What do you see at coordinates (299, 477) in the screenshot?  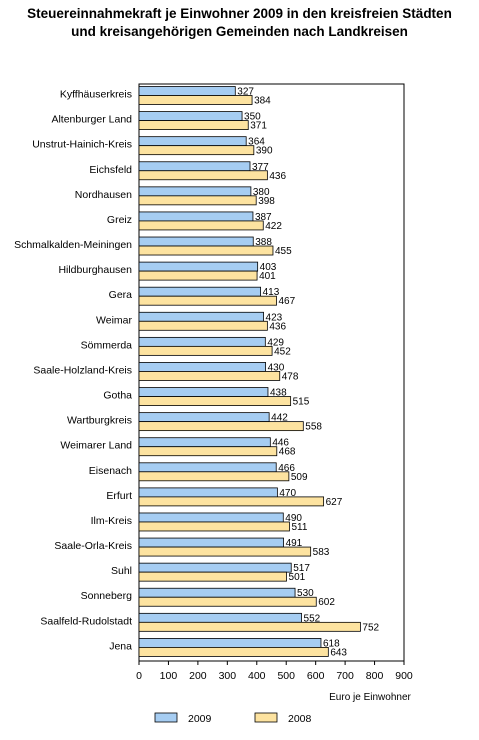 I see `value-label-2008: 509` at bounding box center [299, 477].